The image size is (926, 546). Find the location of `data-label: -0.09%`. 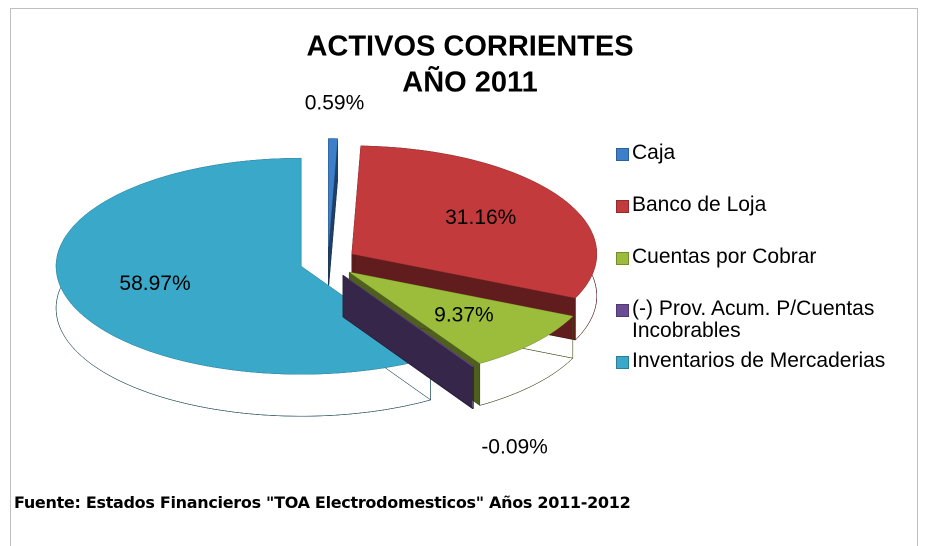

data-label: -0.09% is located at coordinates (514, 446).